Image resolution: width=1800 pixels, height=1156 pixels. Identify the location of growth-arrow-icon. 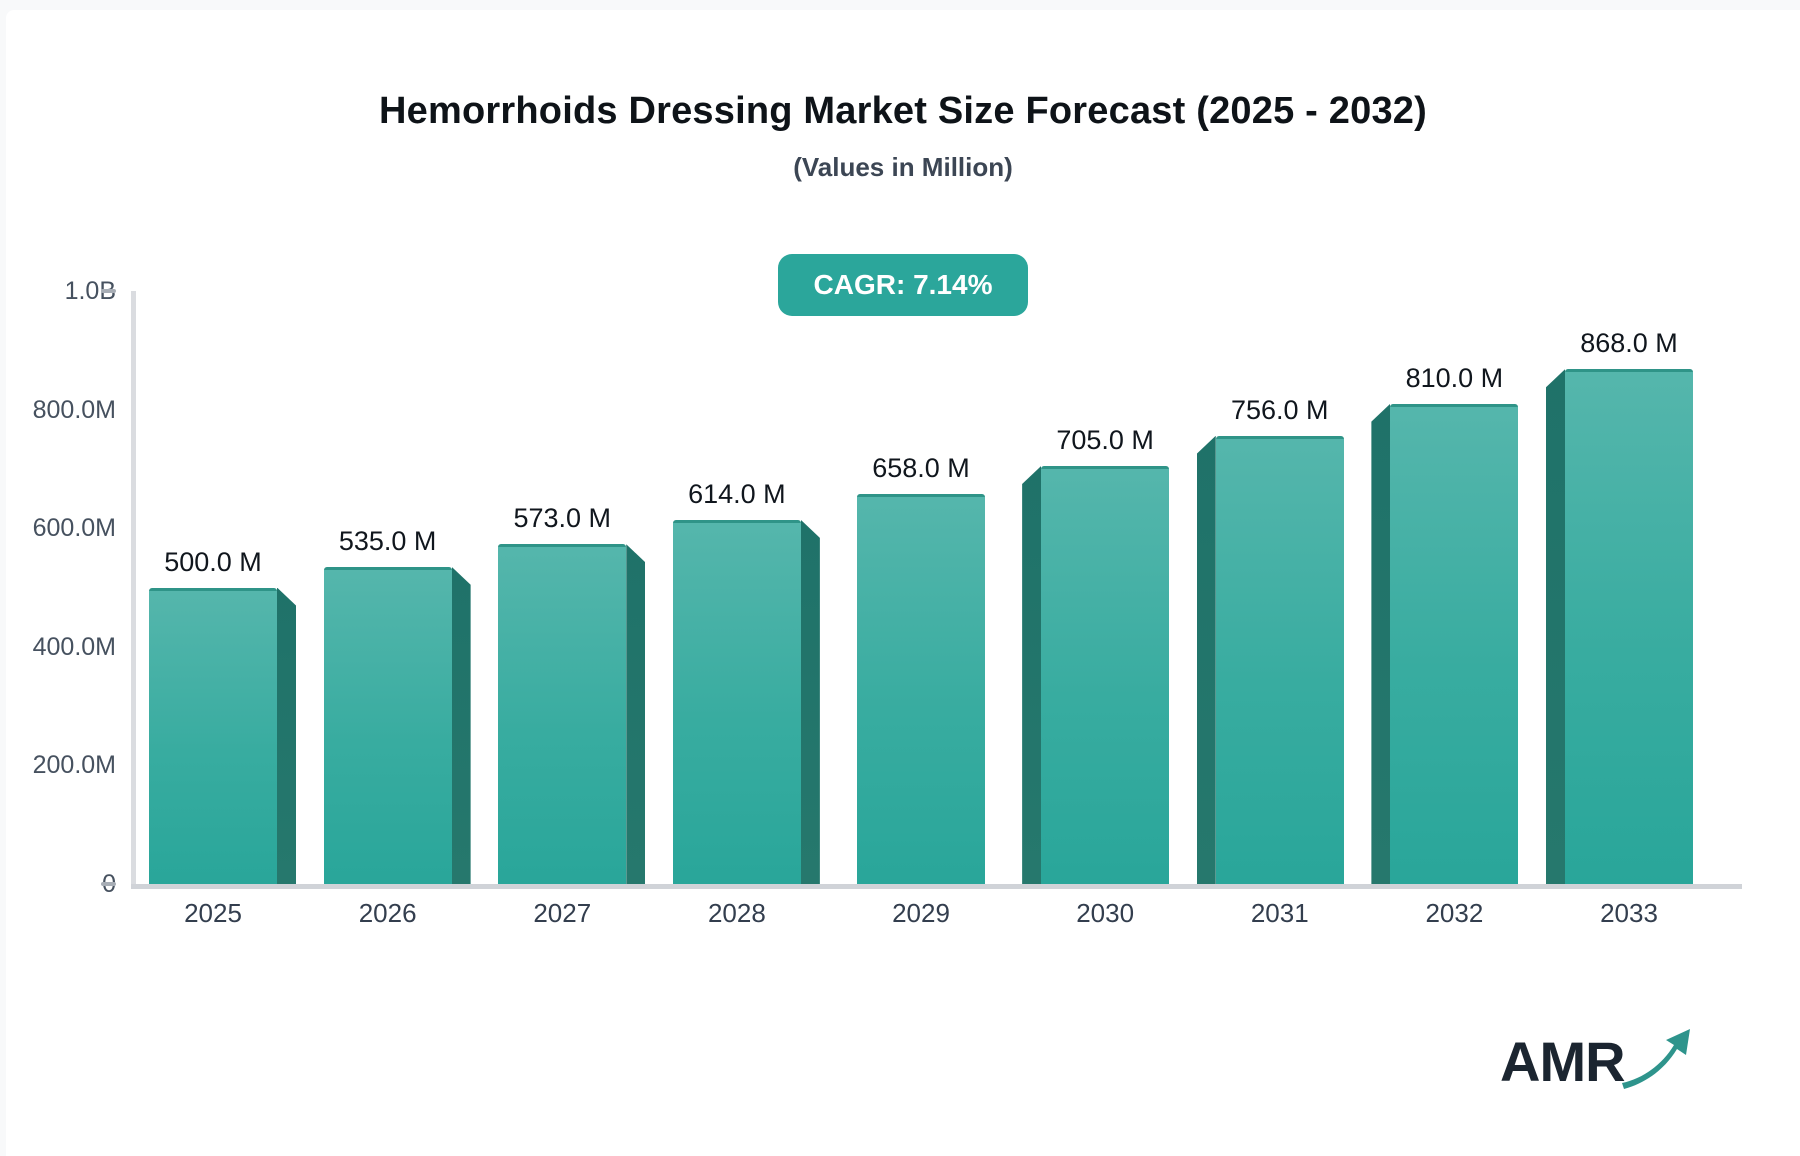
(1656, 1059).